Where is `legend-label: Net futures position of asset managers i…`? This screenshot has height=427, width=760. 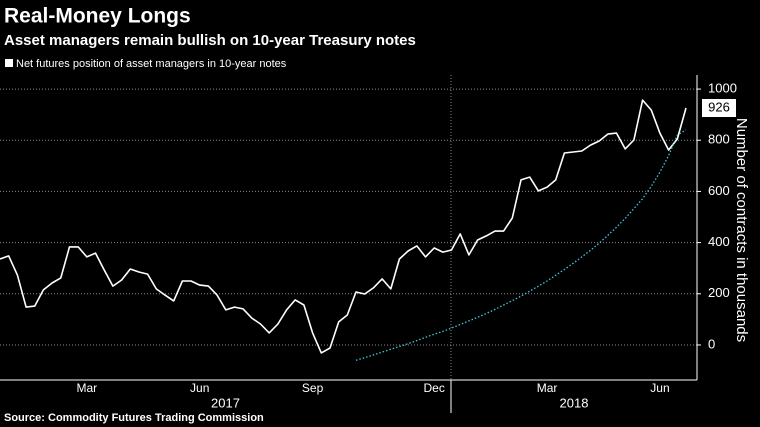
legend-label: Net futures position of asset managers i… is located at coordinates (151, 64).